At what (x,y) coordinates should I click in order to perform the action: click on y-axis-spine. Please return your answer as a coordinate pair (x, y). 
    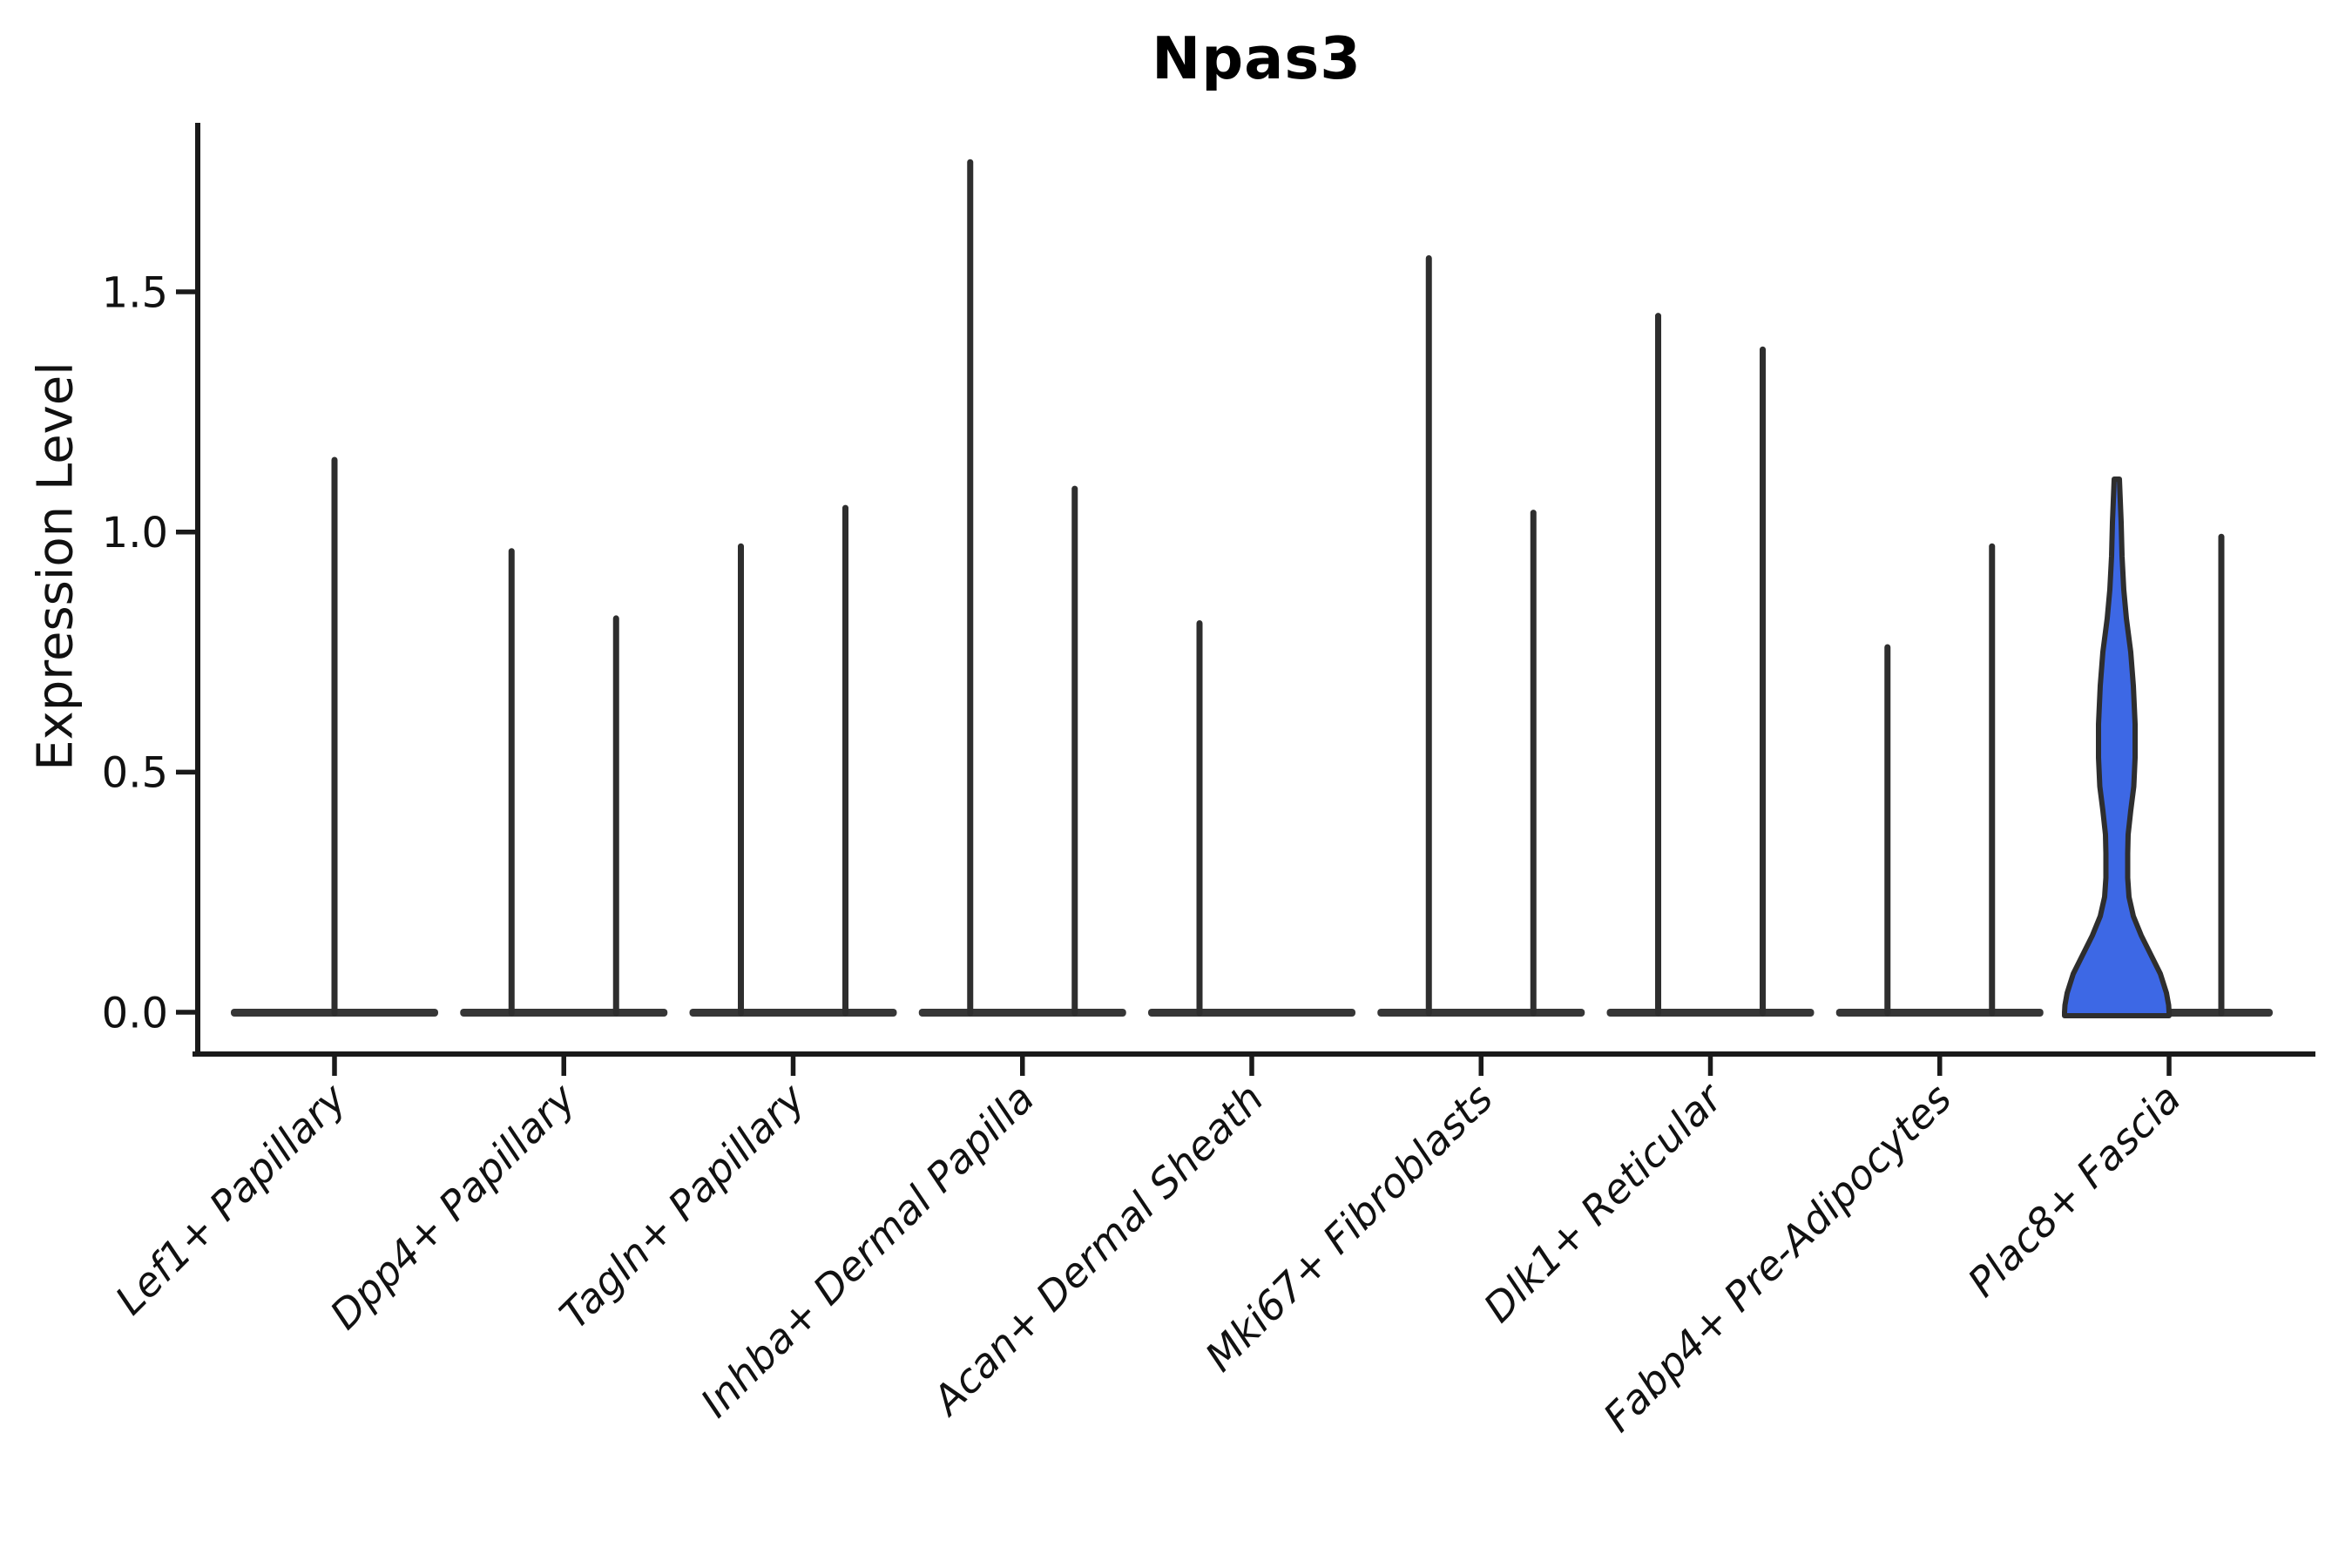
    Looking at the image, I should click on (198, 590).